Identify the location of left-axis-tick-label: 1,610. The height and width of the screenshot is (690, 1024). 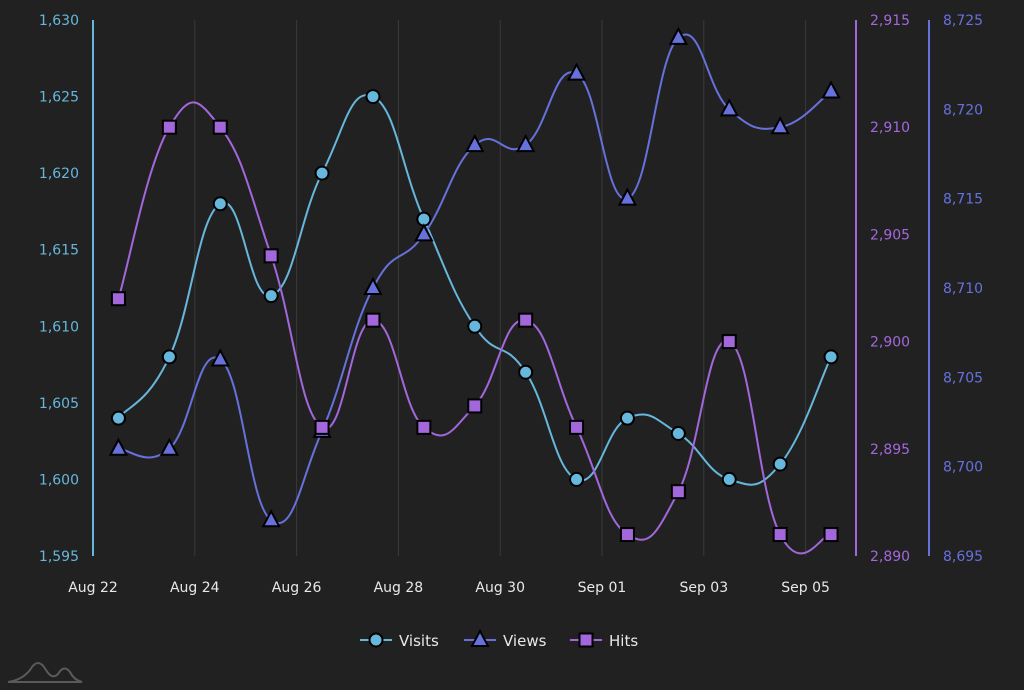
(59, 327).